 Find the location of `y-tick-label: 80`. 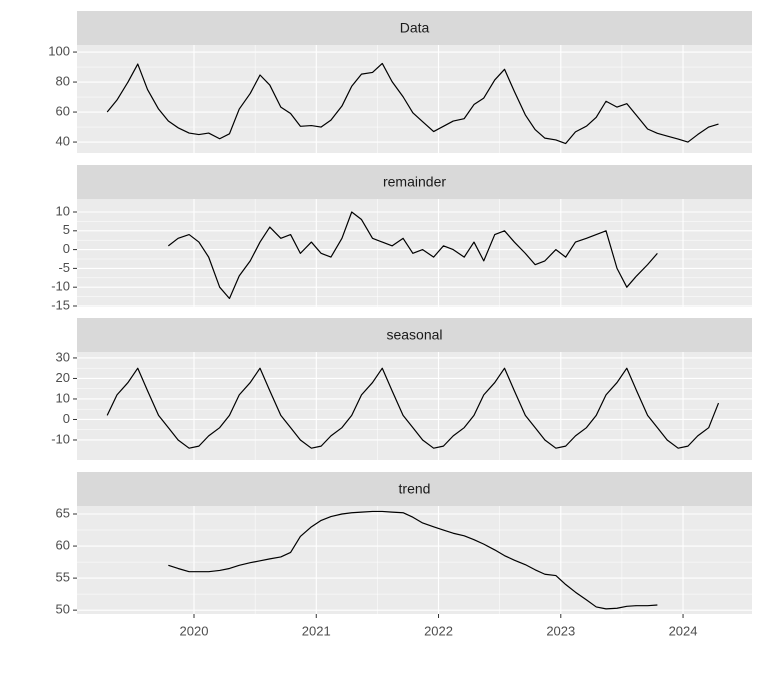

y-tick-label: 80 is located at coordinates (63, 80).